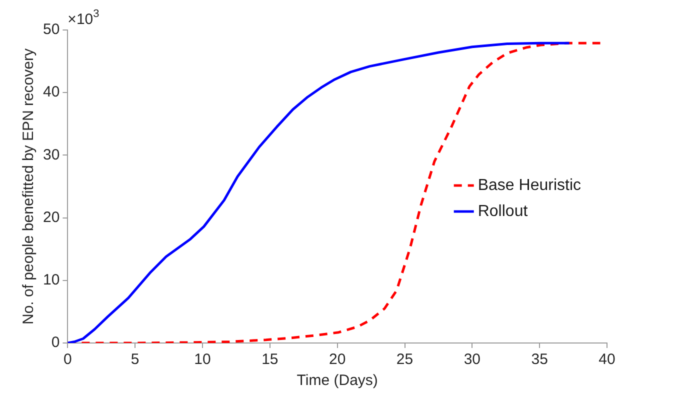  What do you see at coordinates (135, 359) in the screenshot?
I see `x-tick-label: 5` at bounding box center [135, 359].